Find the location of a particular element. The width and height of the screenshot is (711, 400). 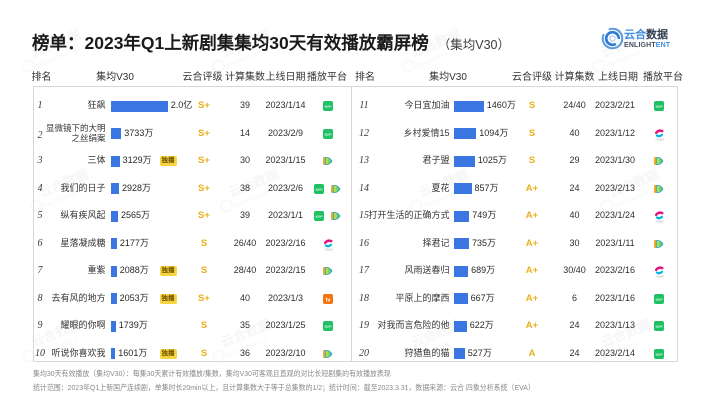

svg-text: tv is located at coordinates (327, 300).